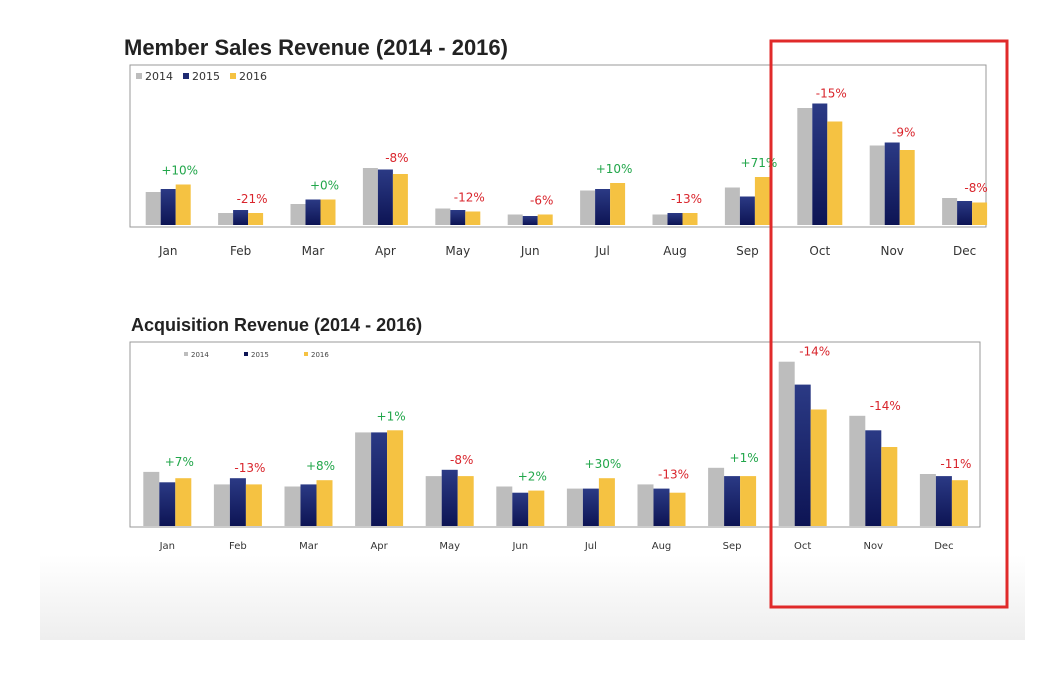 This screenshot has width=1052, height=673. What do you see at coordinates (762, 201) in the screenshot?
I see `chart1-bar-2016-sep` at bounding box center [762, 201].